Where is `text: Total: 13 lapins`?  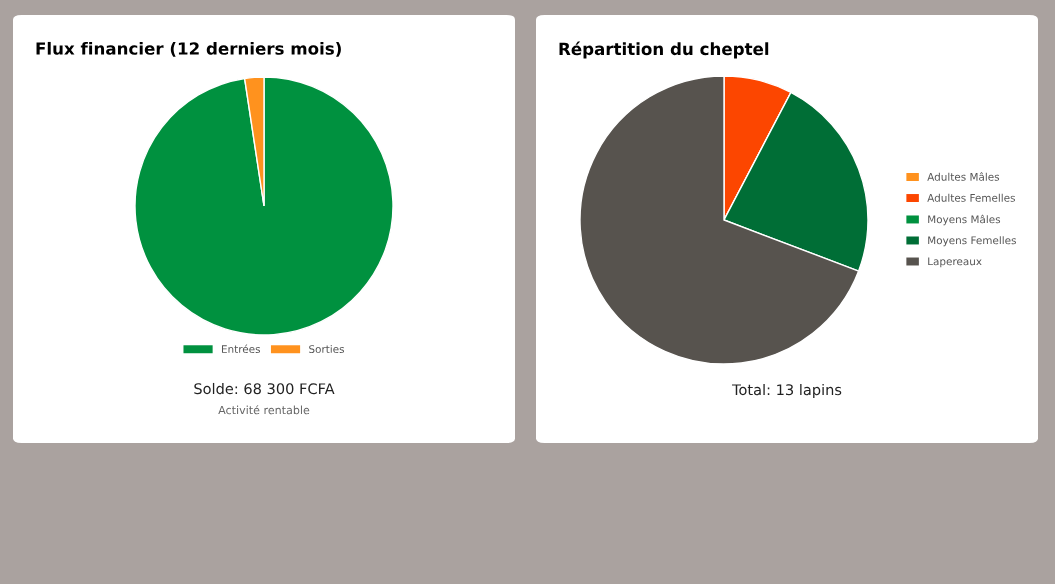 text: Total: 13 lapins is located at coordinates (786, 391).